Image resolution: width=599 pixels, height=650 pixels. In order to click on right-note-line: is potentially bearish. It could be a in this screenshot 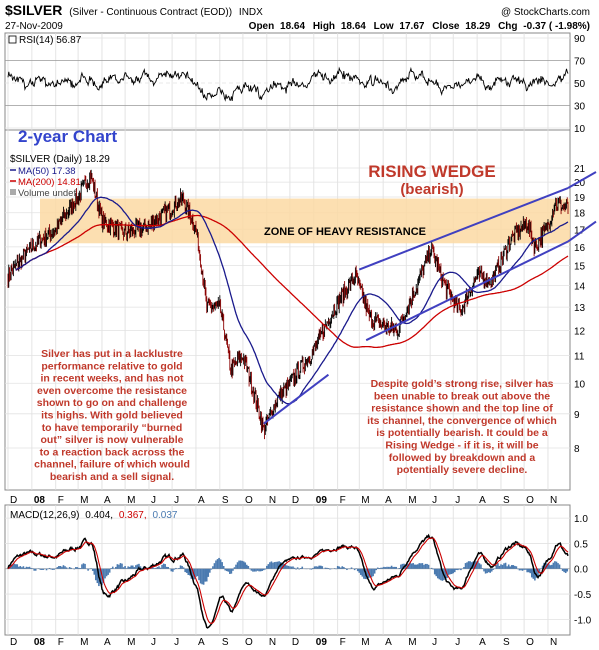, I will do `click(462, 433)`.